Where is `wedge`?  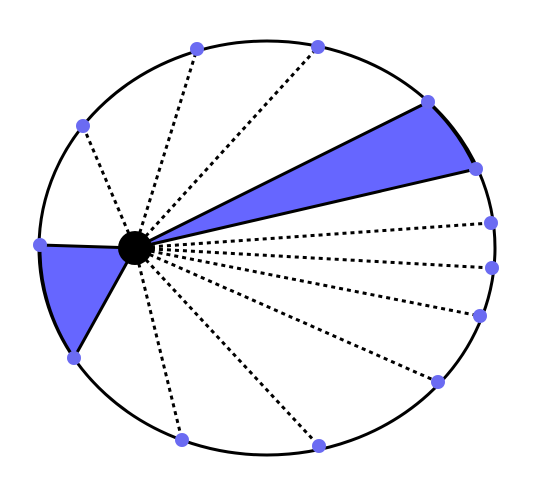 wedge is located at coordinates (87, 301).